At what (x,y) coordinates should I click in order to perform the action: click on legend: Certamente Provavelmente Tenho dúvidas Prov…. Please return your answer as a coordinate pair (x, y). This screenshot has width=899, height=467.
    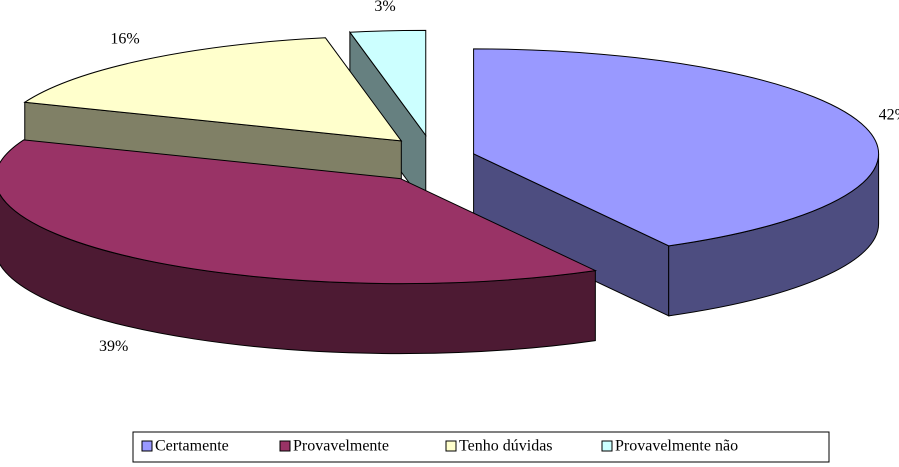
    Looking at the image, I should click on (439, 446).